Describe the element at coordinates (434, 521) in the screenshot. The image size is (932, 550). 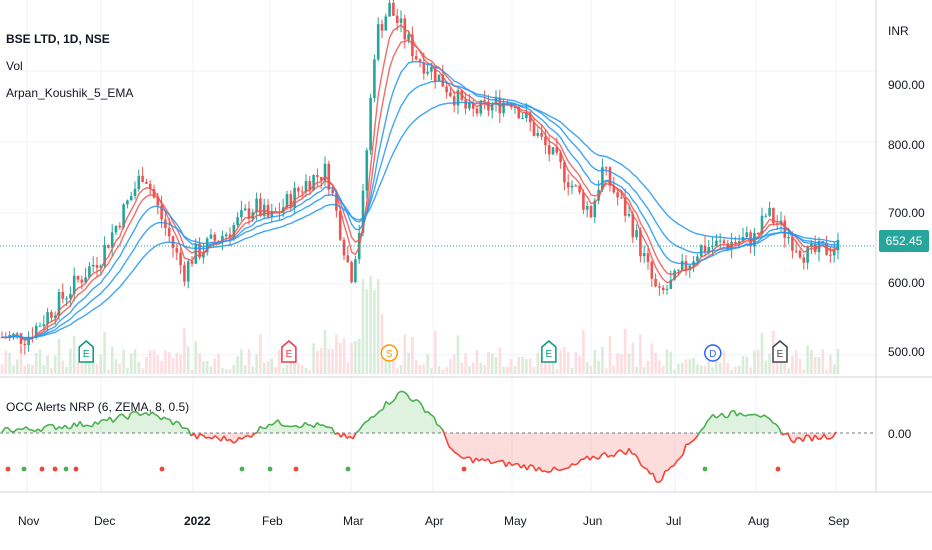
I see `x-tick-label: Apr` at that location.